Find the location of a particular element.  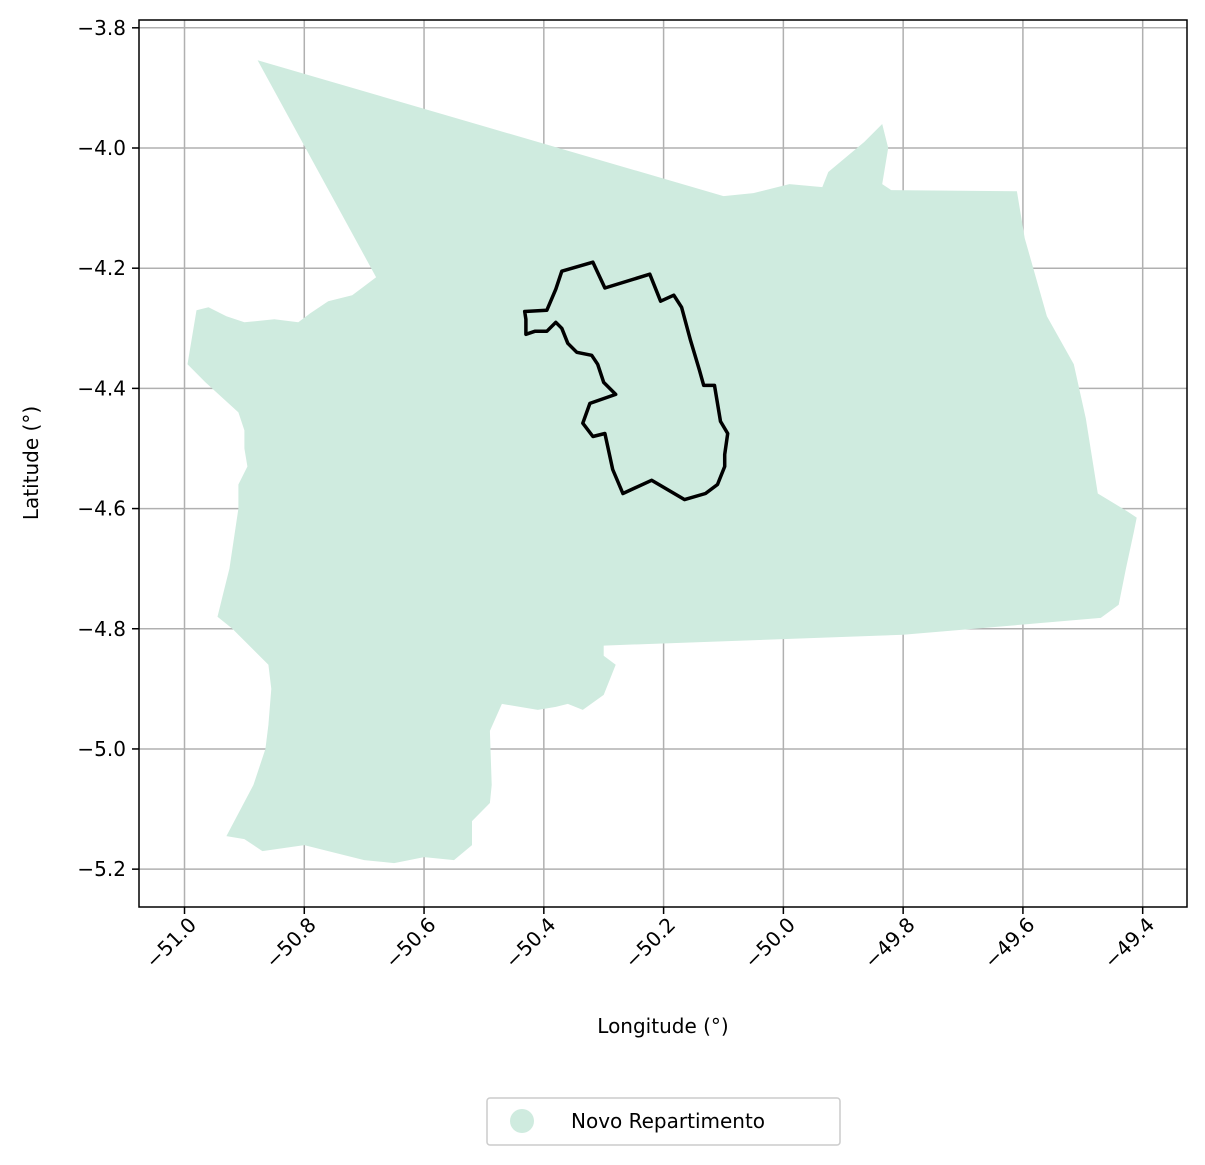

y-axis-label: Latitude (°) is located at coordinates (31, 463).